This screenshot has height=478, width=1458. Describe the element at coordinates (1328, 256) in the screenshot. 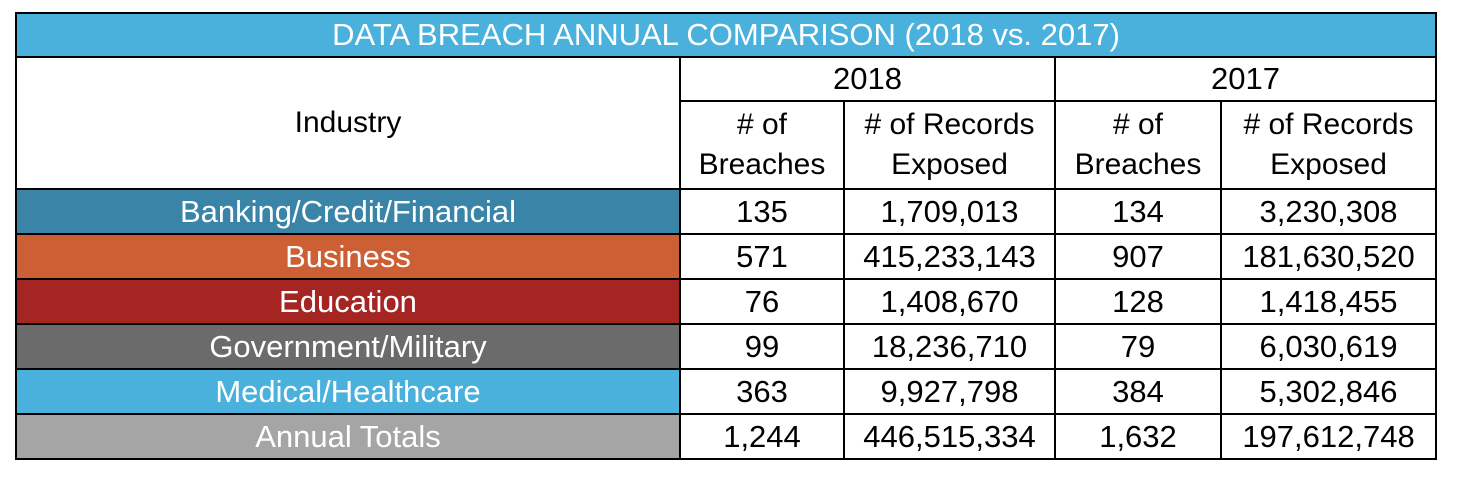

I see `records-2017-cell: 181,630,520` at that location.